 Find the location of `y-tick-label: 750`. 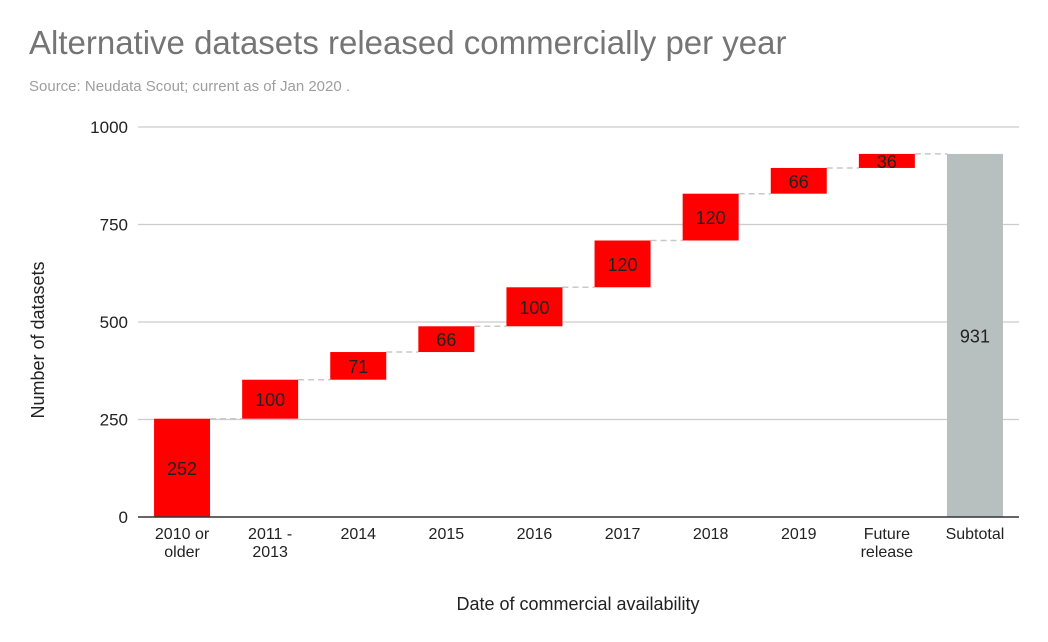

y-tick-label: 750 is located at coordinates (114, 225).